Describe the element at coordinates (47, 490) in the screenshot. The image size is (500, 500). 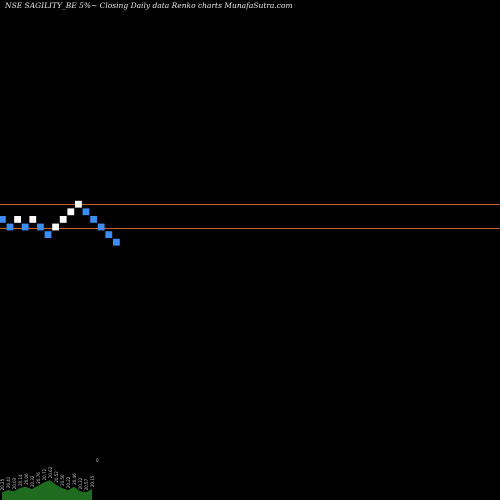
I see `volume-fill` at that location.